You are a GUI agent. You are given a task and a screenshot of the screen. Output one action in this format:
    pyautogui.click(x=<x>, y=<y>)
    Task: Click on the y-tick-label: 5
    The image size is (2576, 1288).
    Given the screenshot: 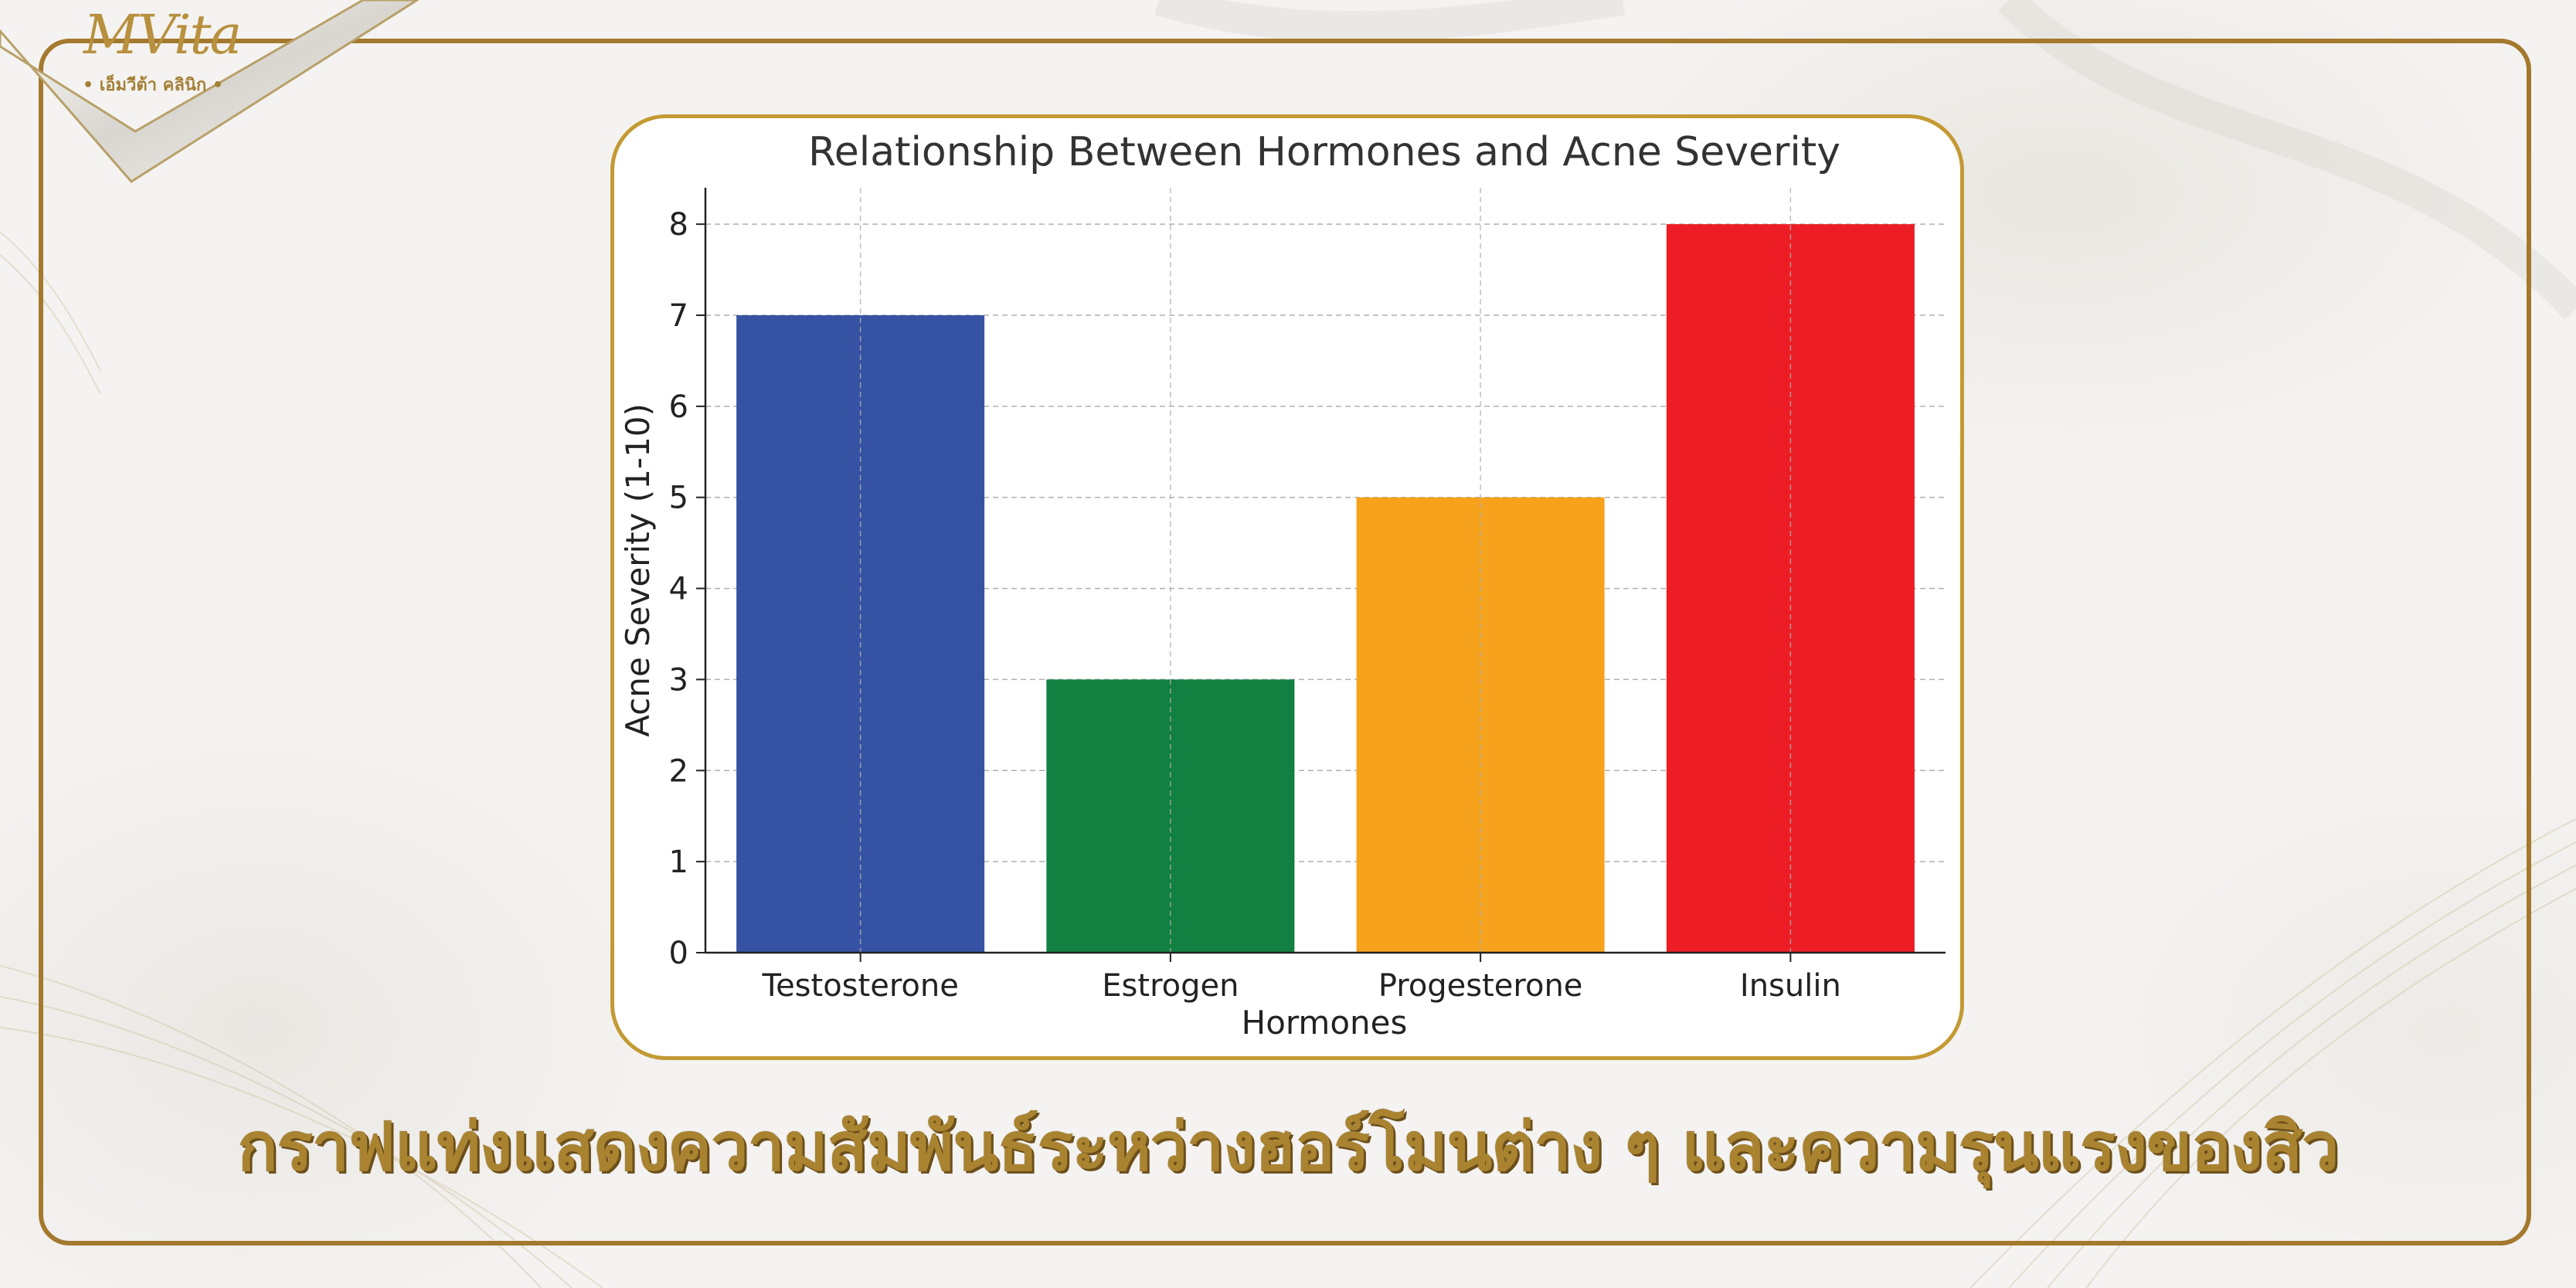 What is the action you would take?
    pyautogui.click(x=678, y=498)
    